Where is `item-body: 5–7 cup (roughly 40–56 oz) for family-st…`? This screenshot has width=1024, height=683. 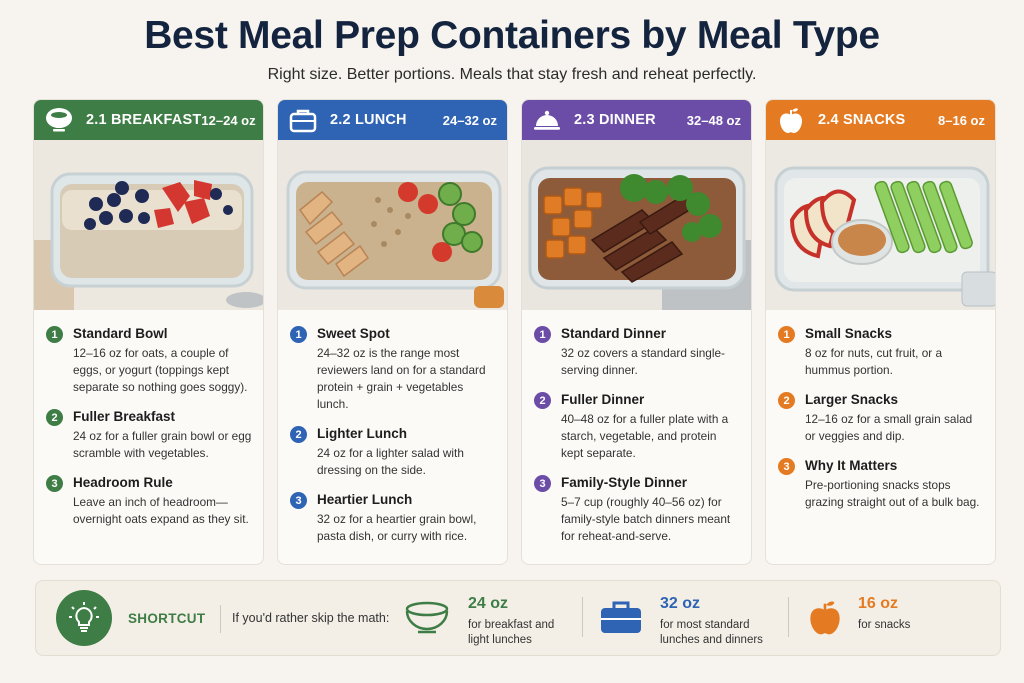
item-body: 5–7 cup (roughly 40–56 oz) for family-st… is located at coordinates (646, 519).